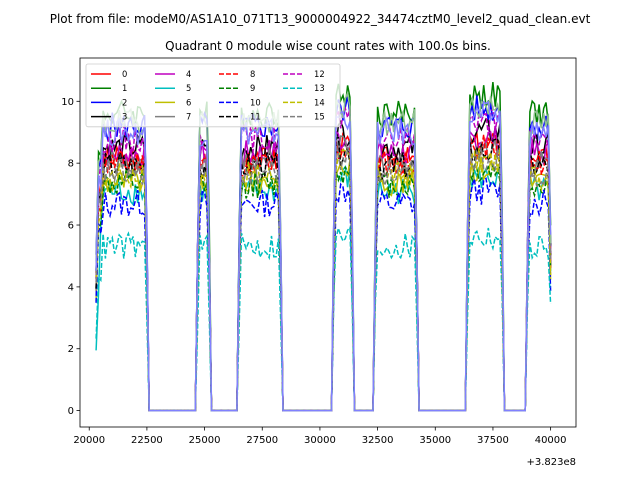  I want to click on legend-label: 14, so click(319, 102).